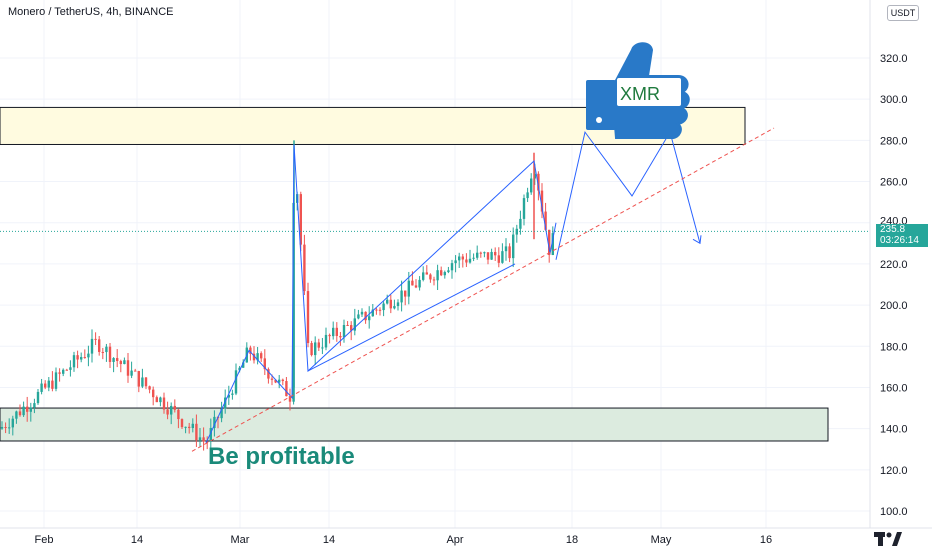 Image resolution: width=932 pixels, height=550 pixels. I want to click on x-tick-label: May, so click(661, 540).